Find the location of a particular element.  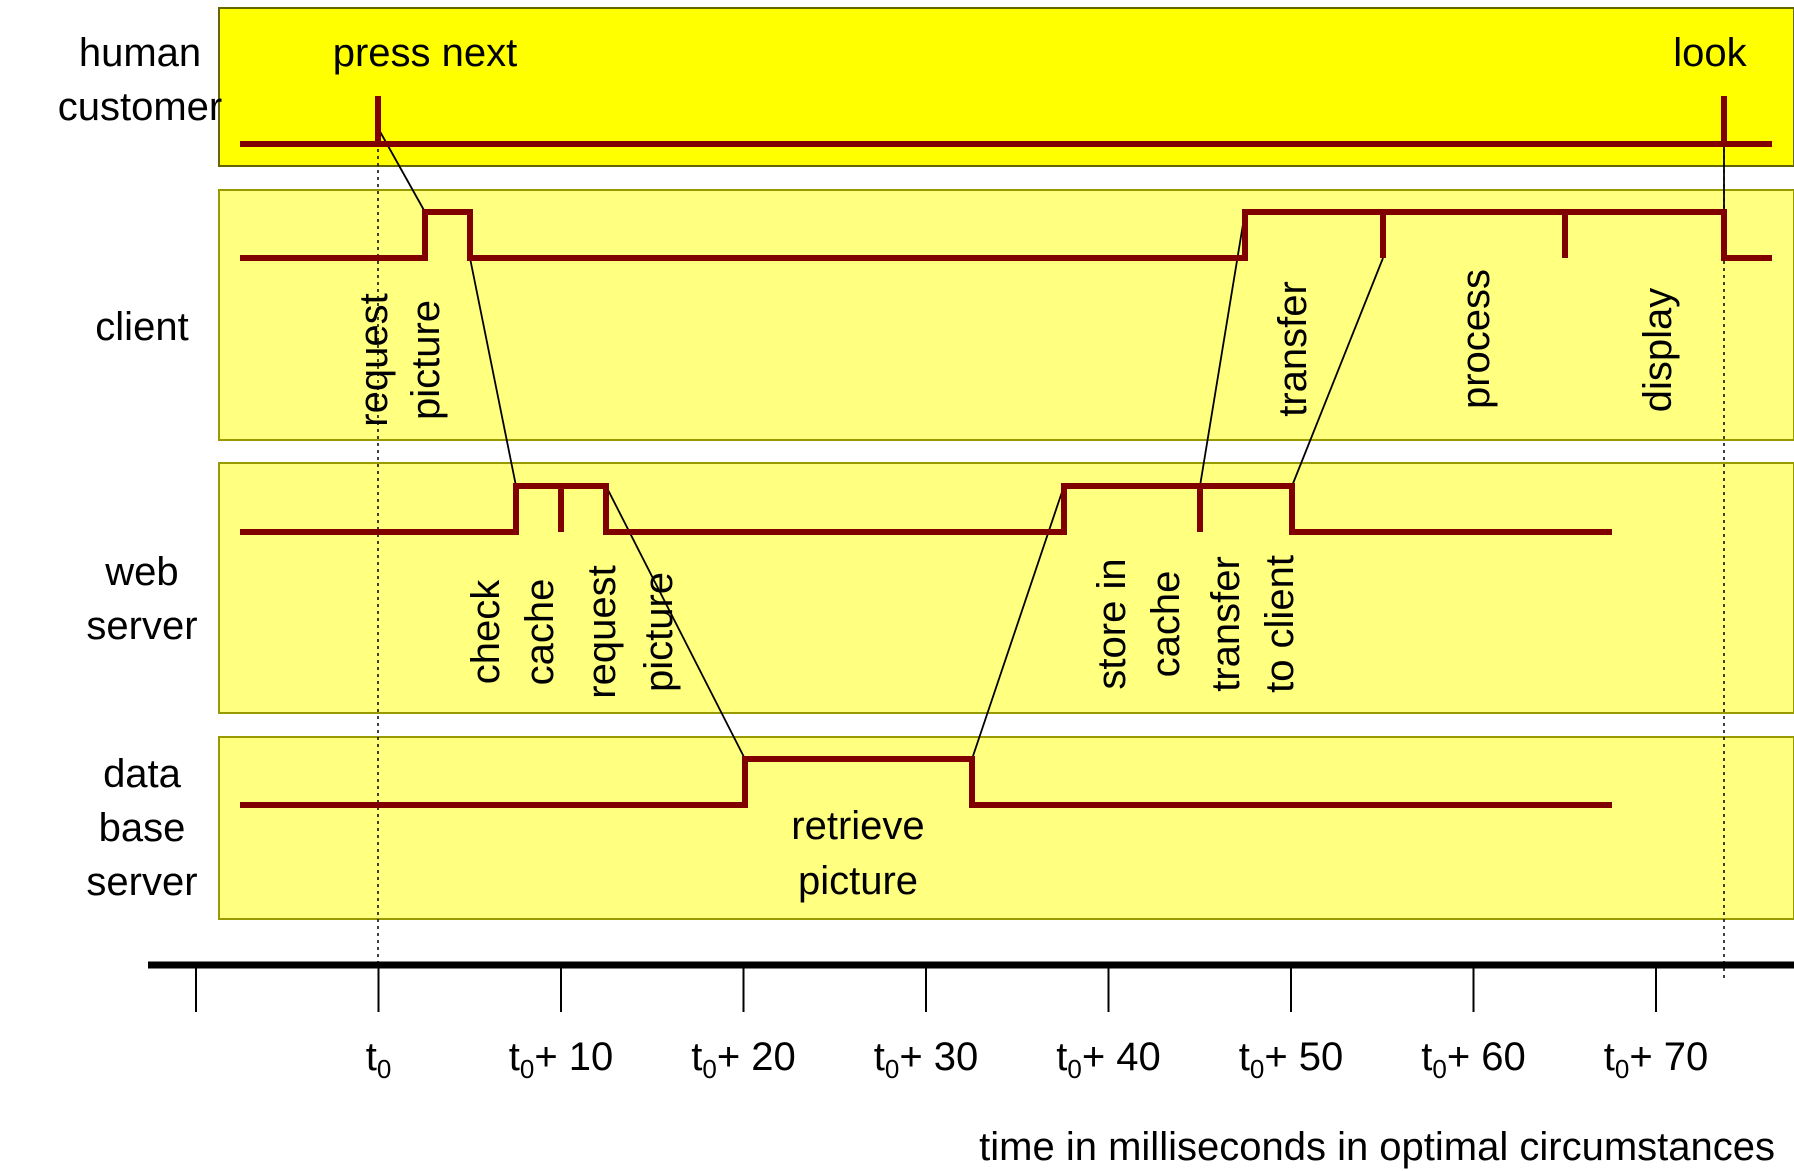

signal-client is located at coordinates (1006, 235).